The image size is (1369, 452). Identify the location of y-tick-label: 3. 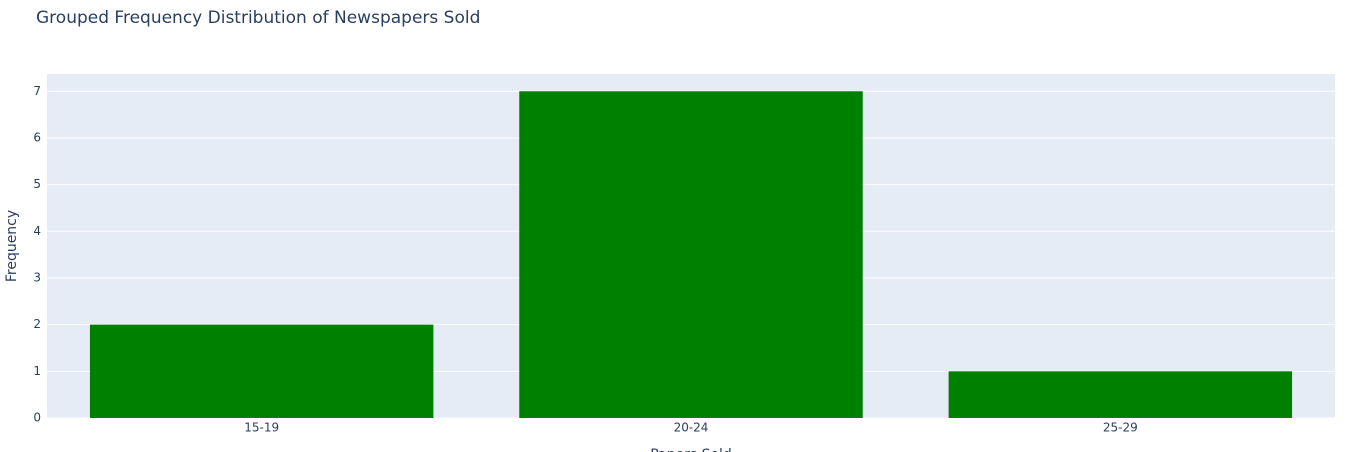
(37, 277).